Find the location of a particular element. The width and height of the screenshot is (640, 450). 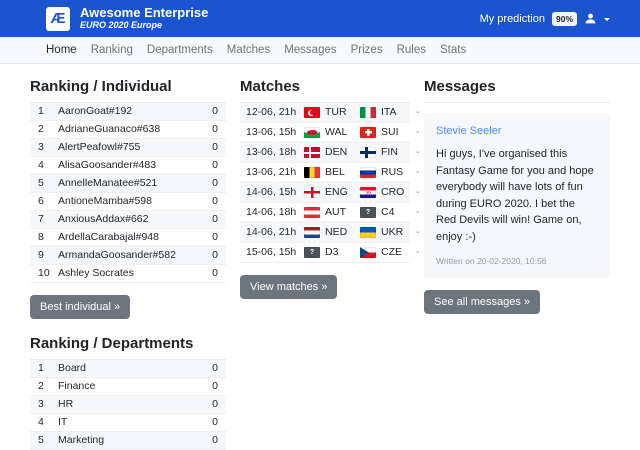

user-icon is located at coordinates (590, 18).